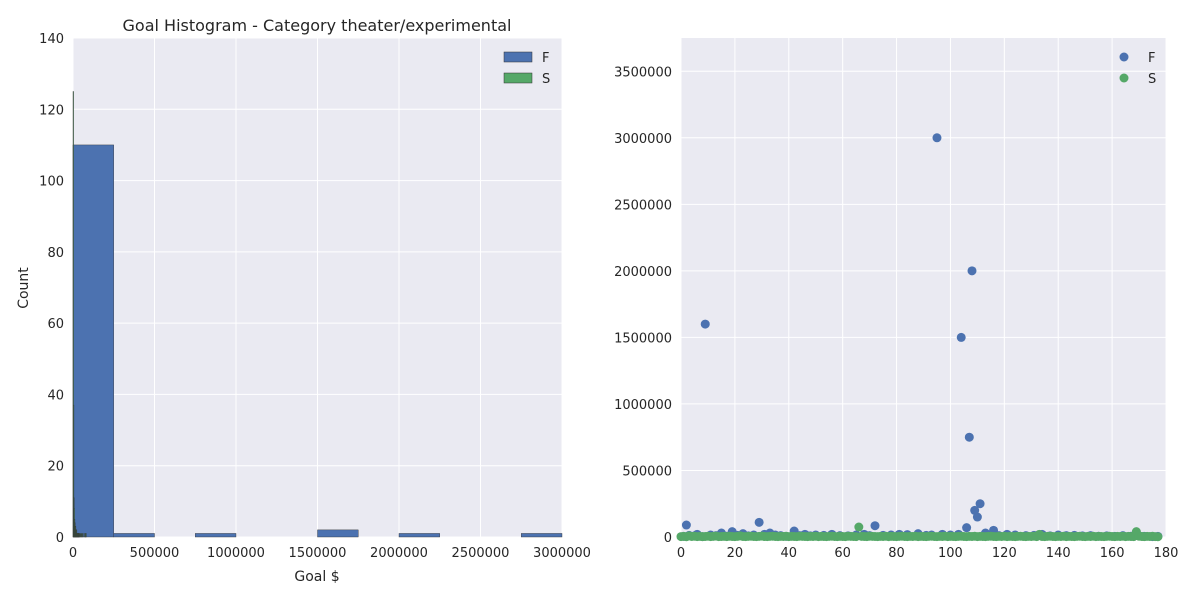 This screenshot has width=1200, height=600. I want to click on y-tick-label: 80, so click(55, 253).